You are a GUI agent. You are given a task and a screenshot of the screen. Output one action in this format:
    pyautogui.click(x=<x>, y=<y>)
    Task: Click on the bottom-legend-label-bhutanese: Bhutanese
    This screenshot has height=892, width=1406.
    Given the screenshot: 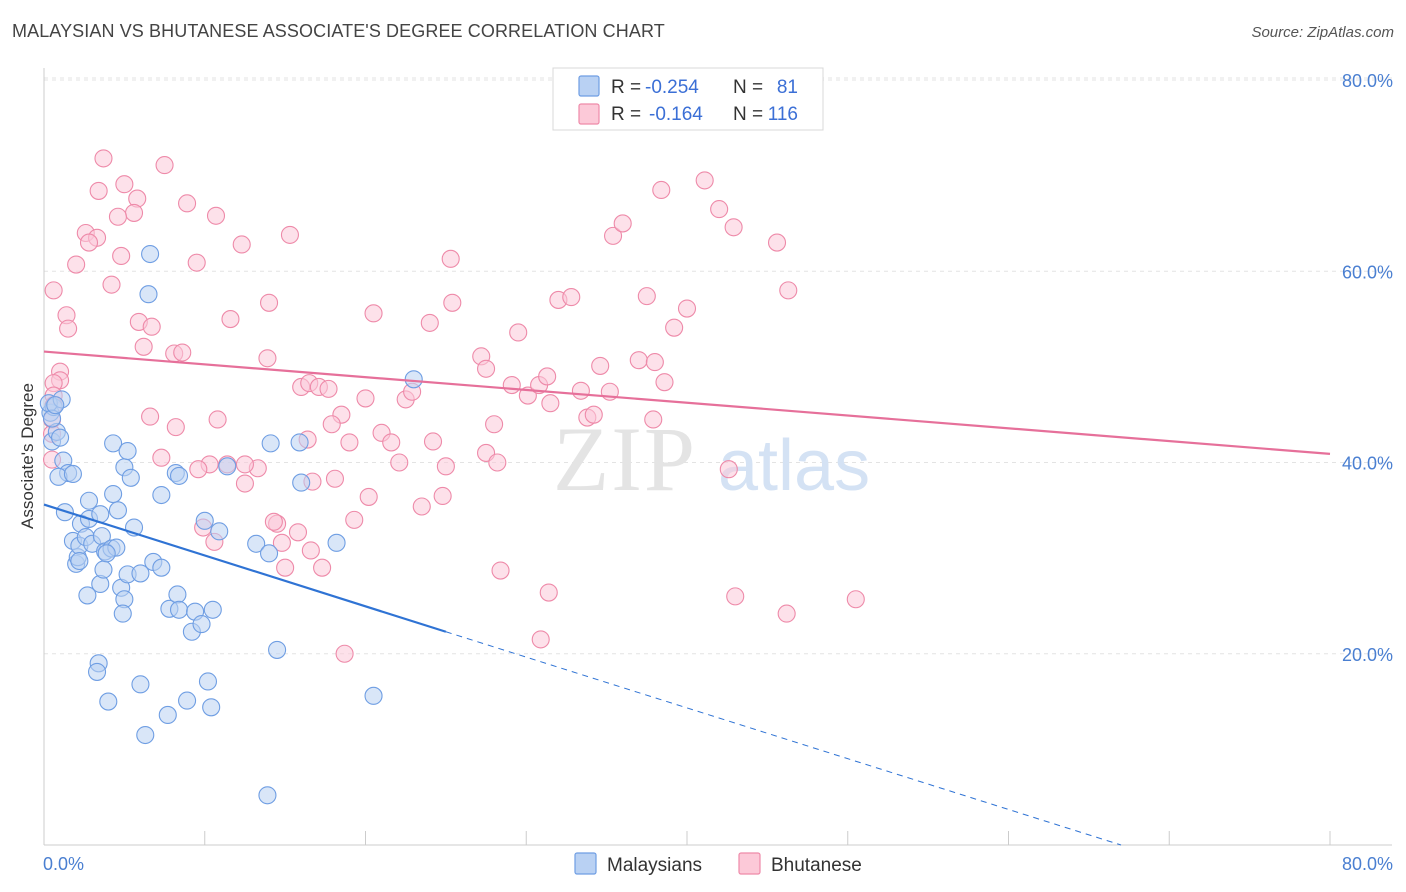 What is the action you would take?
    pyautogui.click(x=816, y=865)
    